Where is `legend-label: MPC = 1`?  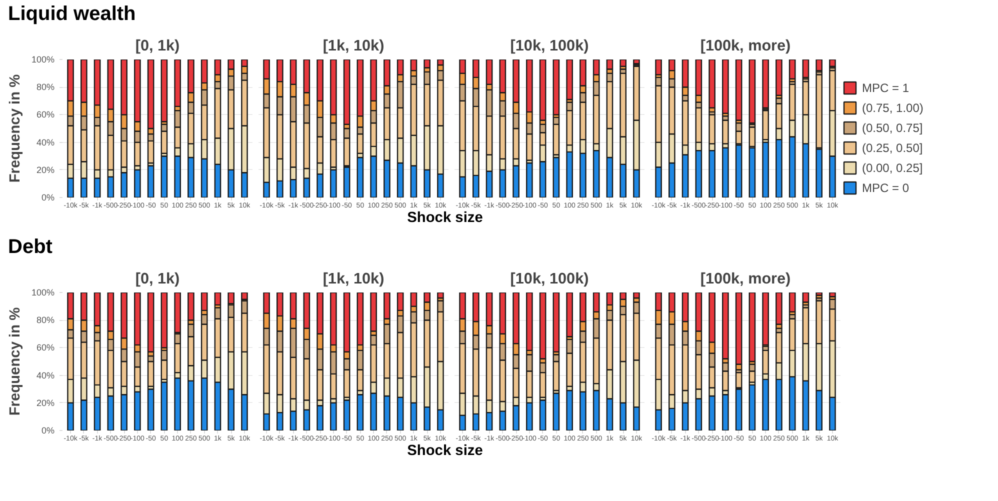 legend-label: MPC = 1 is located at coordinates (886, 87).